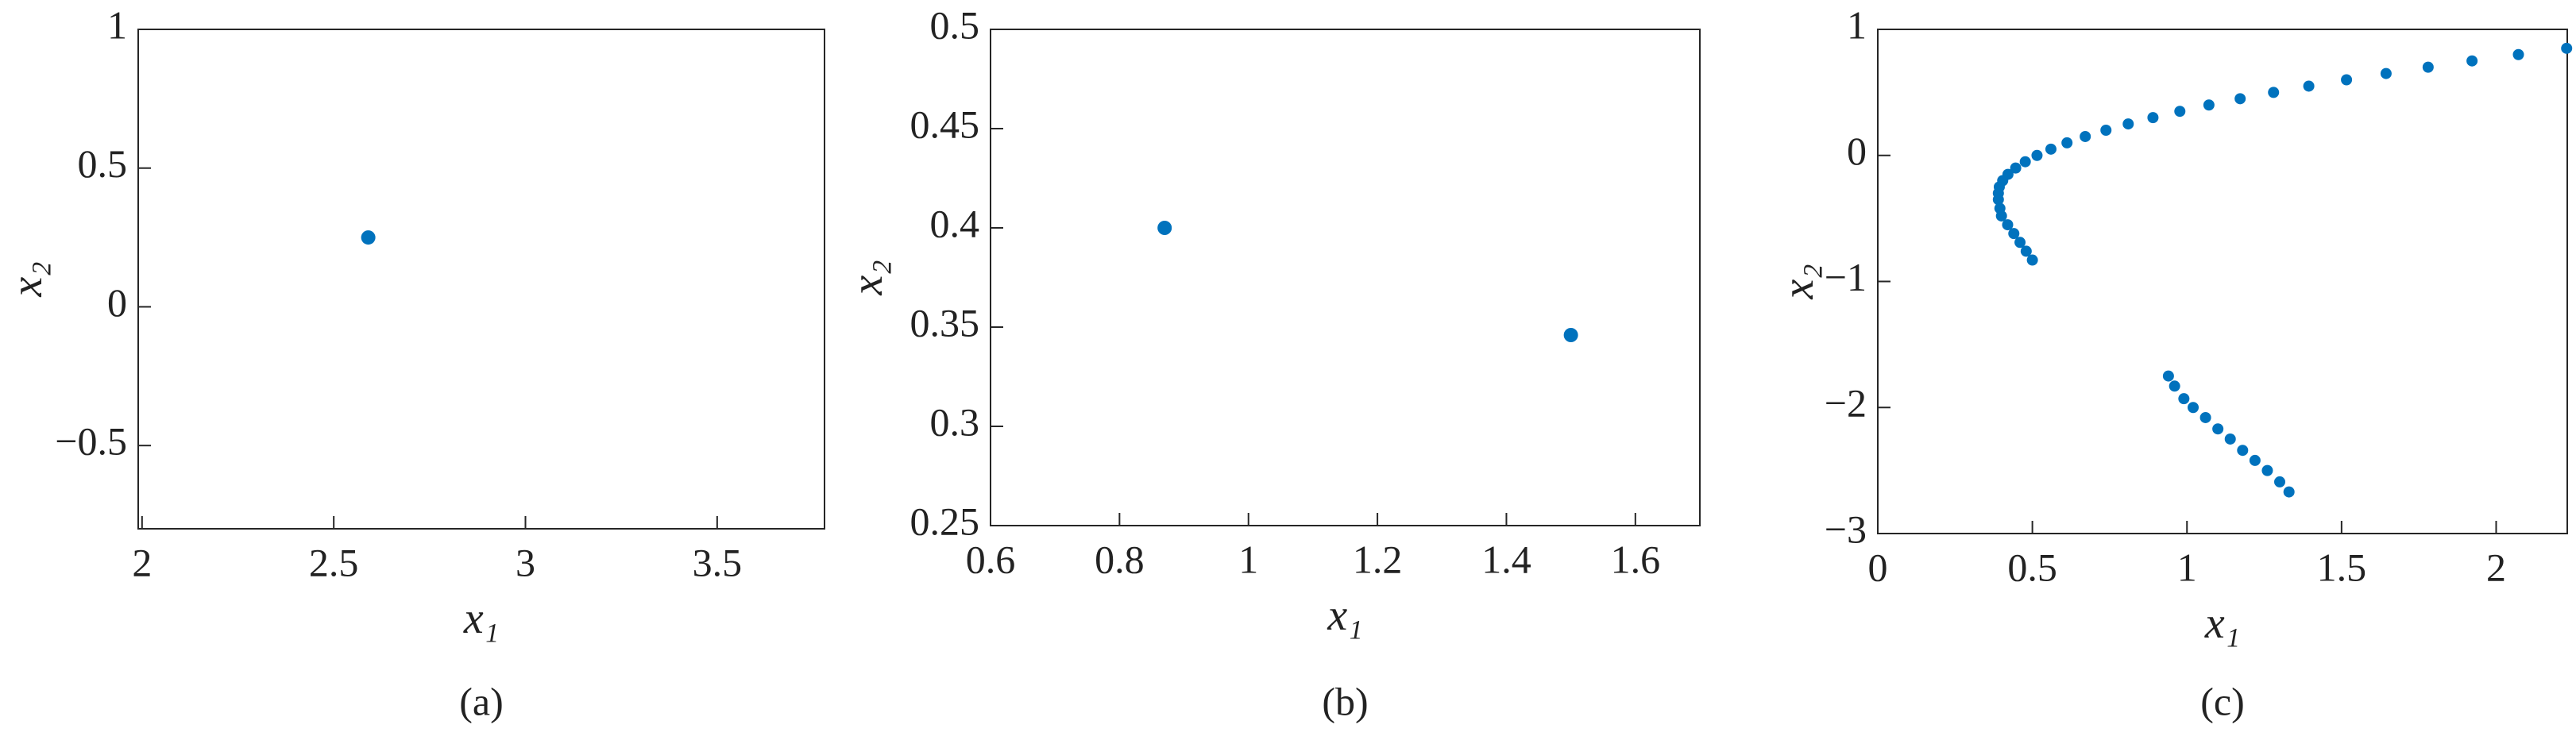  Describe the element at coordinates (1120, 559) in the screenshot. I see `x-tick-label: 0.8` at that location.